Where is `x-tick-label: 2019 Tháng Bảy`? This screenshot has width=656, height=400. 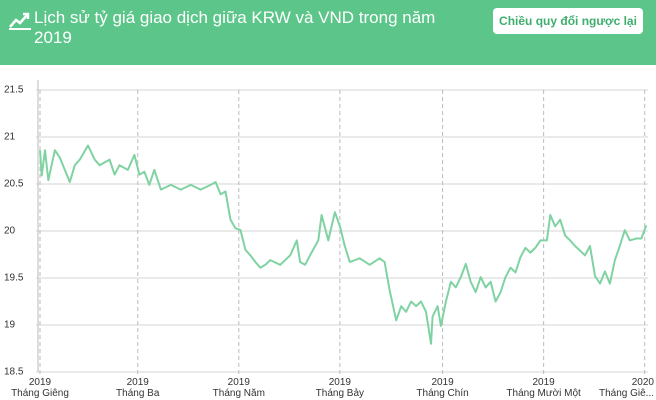
x-tick-label: 2019 Tháng Bảy is located at coordinates (340, 388).